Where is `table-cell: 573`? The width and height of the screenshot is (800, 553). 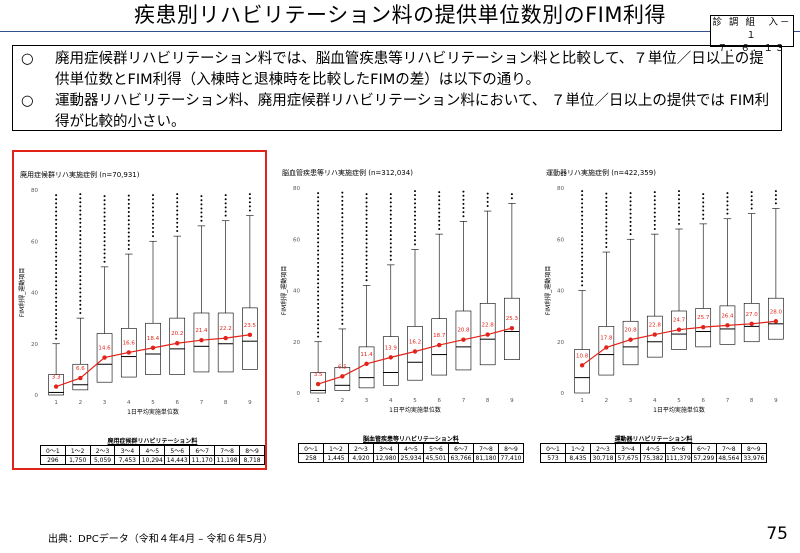
table-cell: 573 is located at coordinates (553, 458).